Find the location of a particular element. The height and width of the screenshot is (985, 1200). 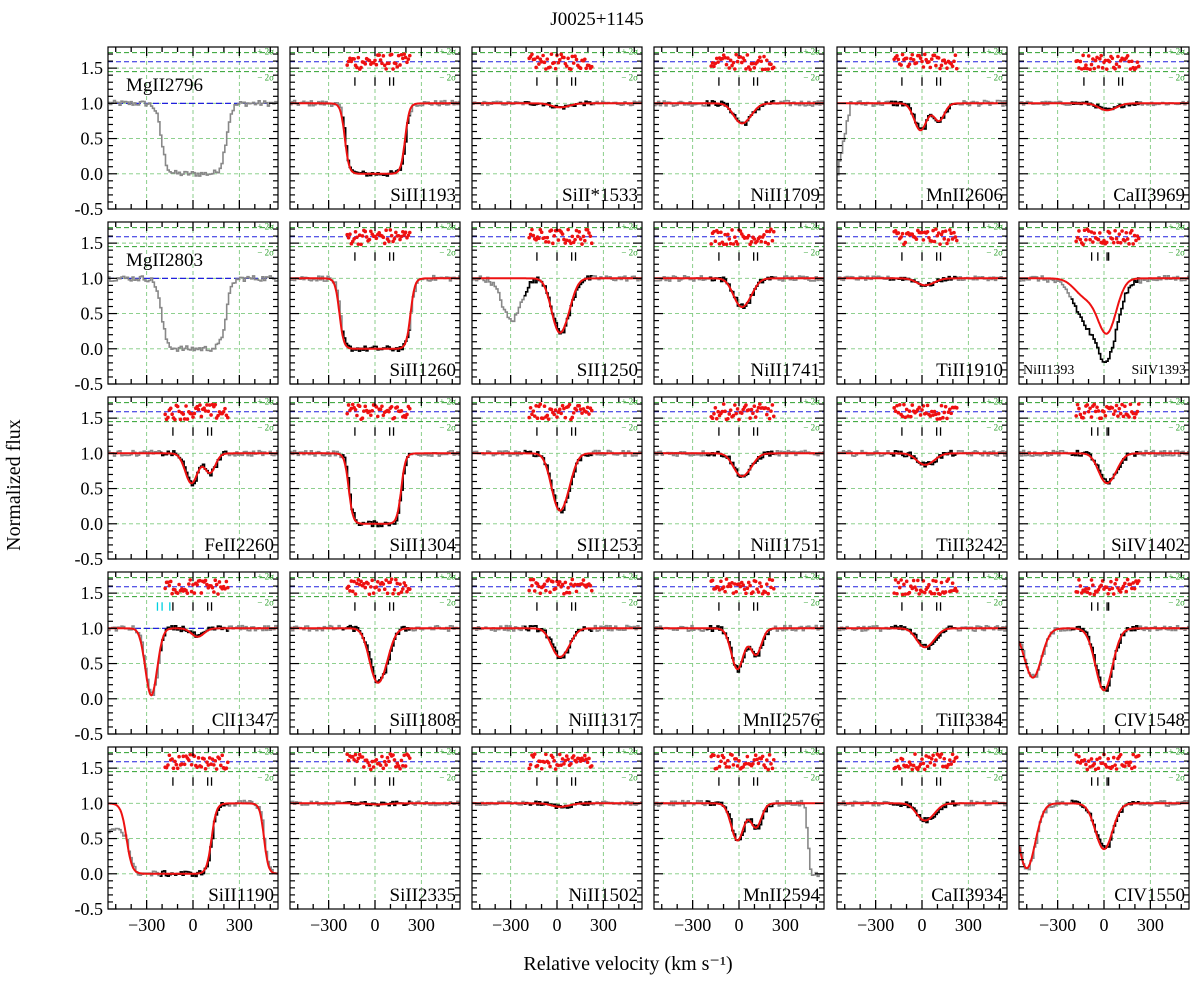

x-axis-label: Relative velocity (km s⁻¹) is located at coordinates (627, 964).